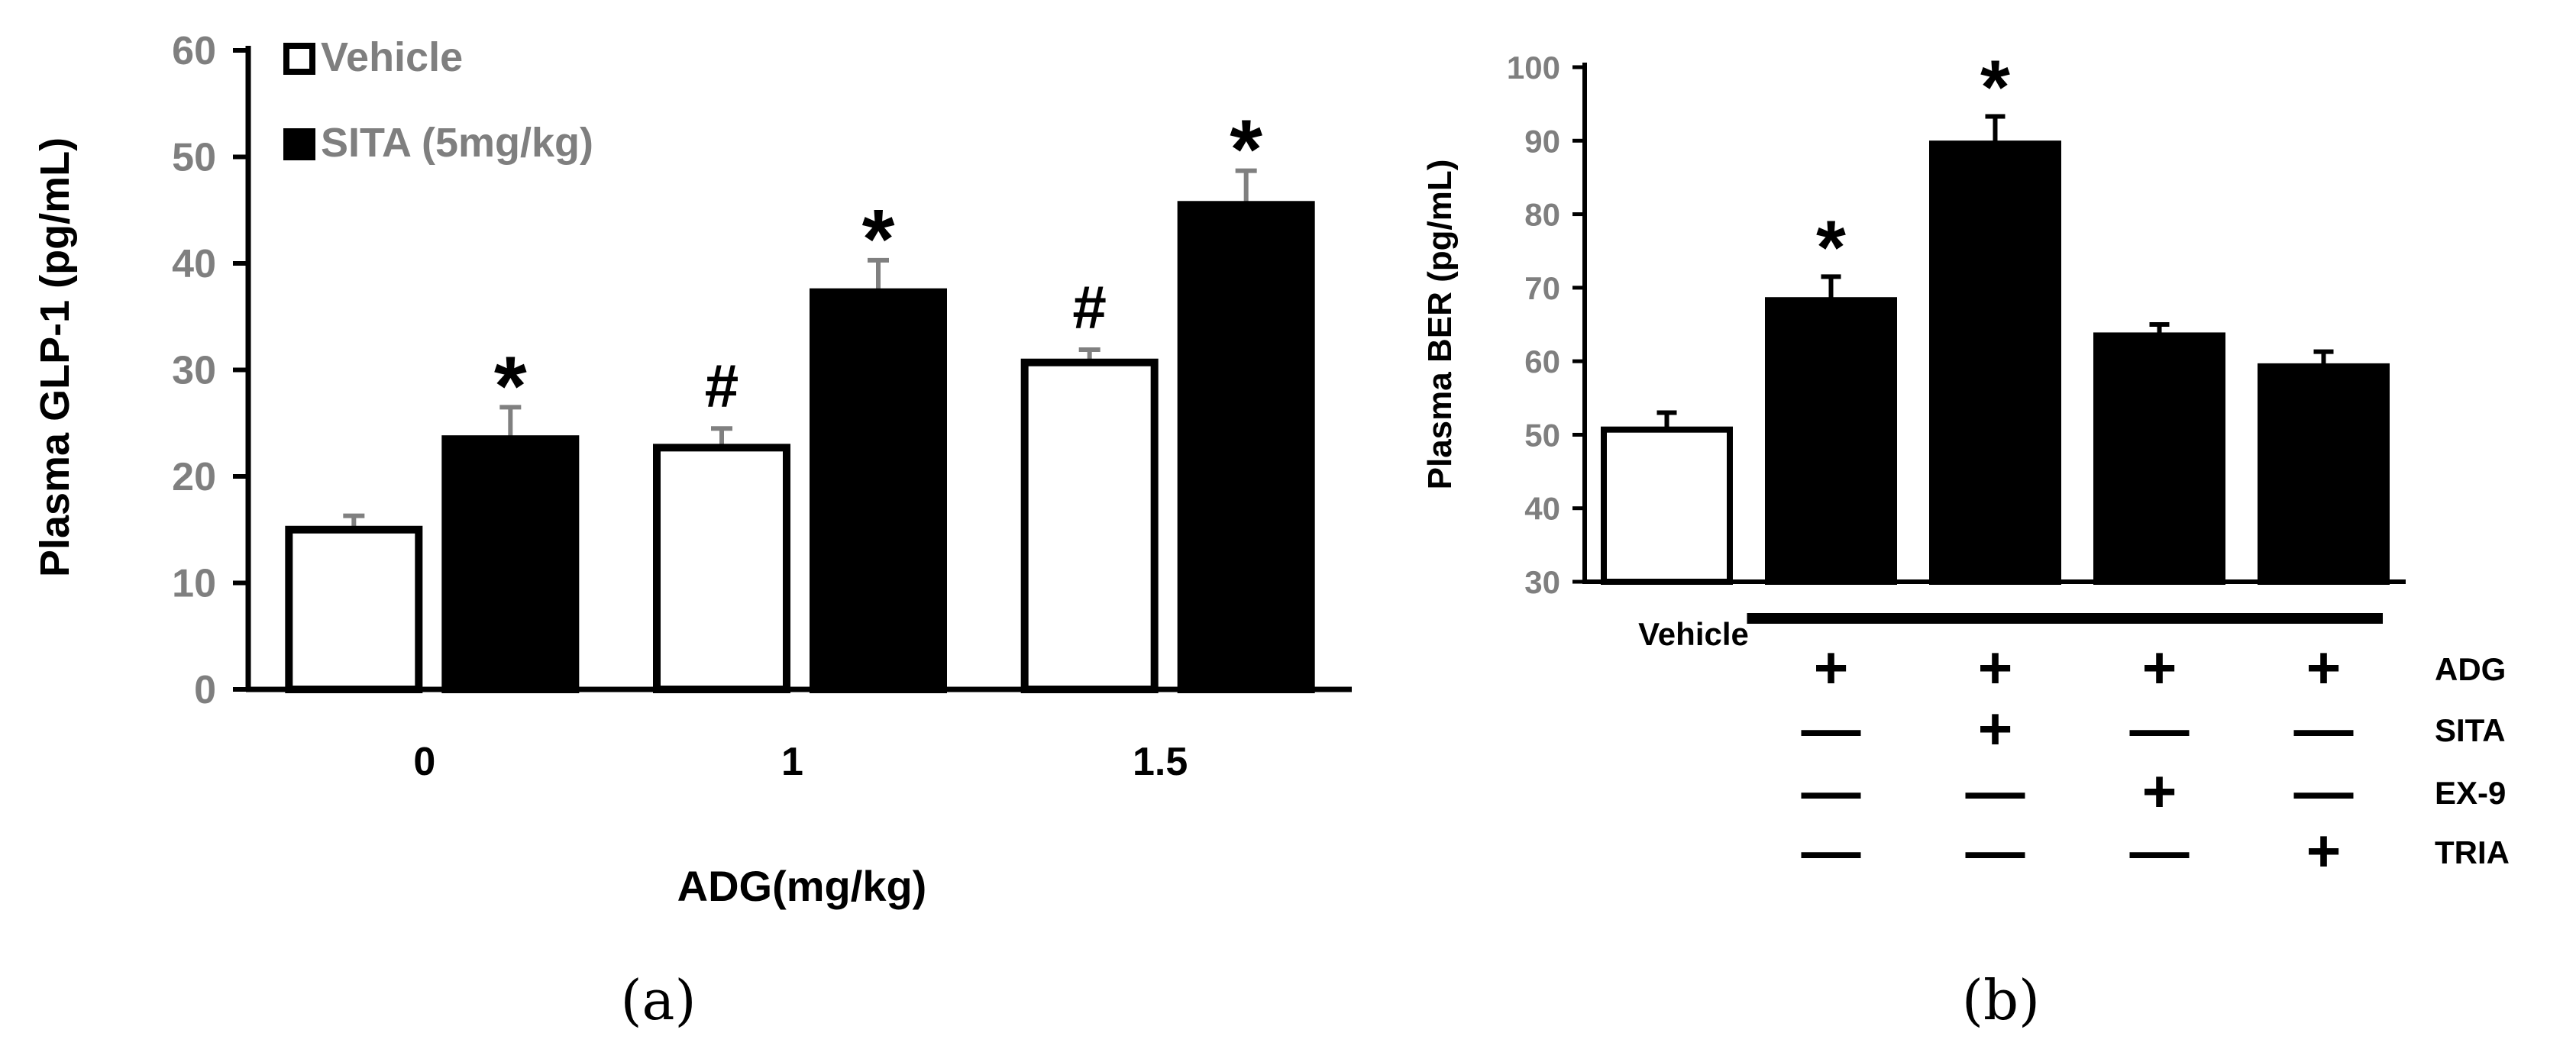  Describe the element at coordinates (457, 143) in the screenshot. I see `legend-label: SITA (5mg/kg)` at that location.